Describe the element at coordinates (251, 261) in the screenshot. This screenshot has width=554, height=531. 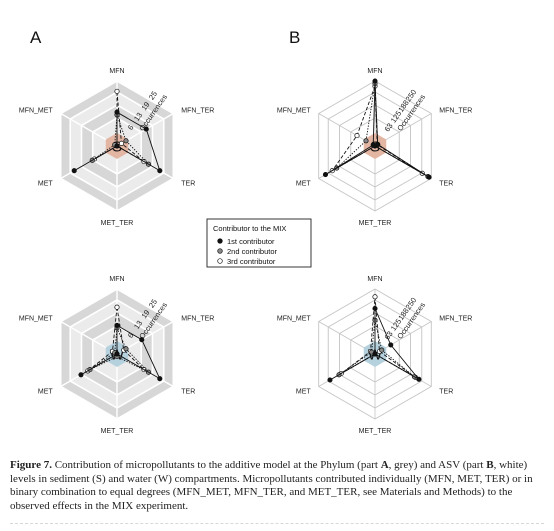
I see `legend-label-3rd: 3rd contributor` at that location.